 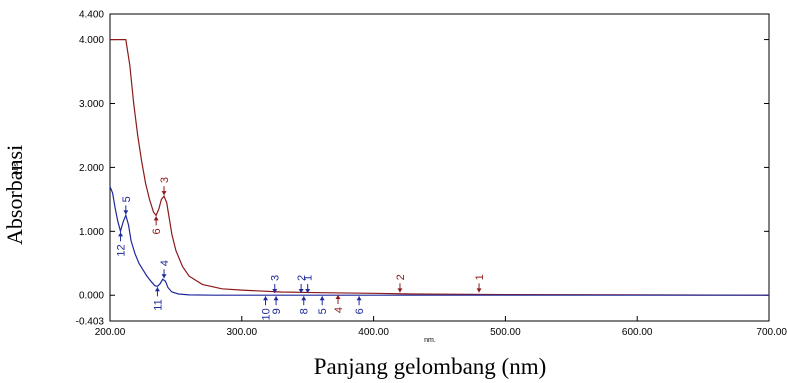 I want to click on y-tick-label: 1.000, so click(x=91, y=232).